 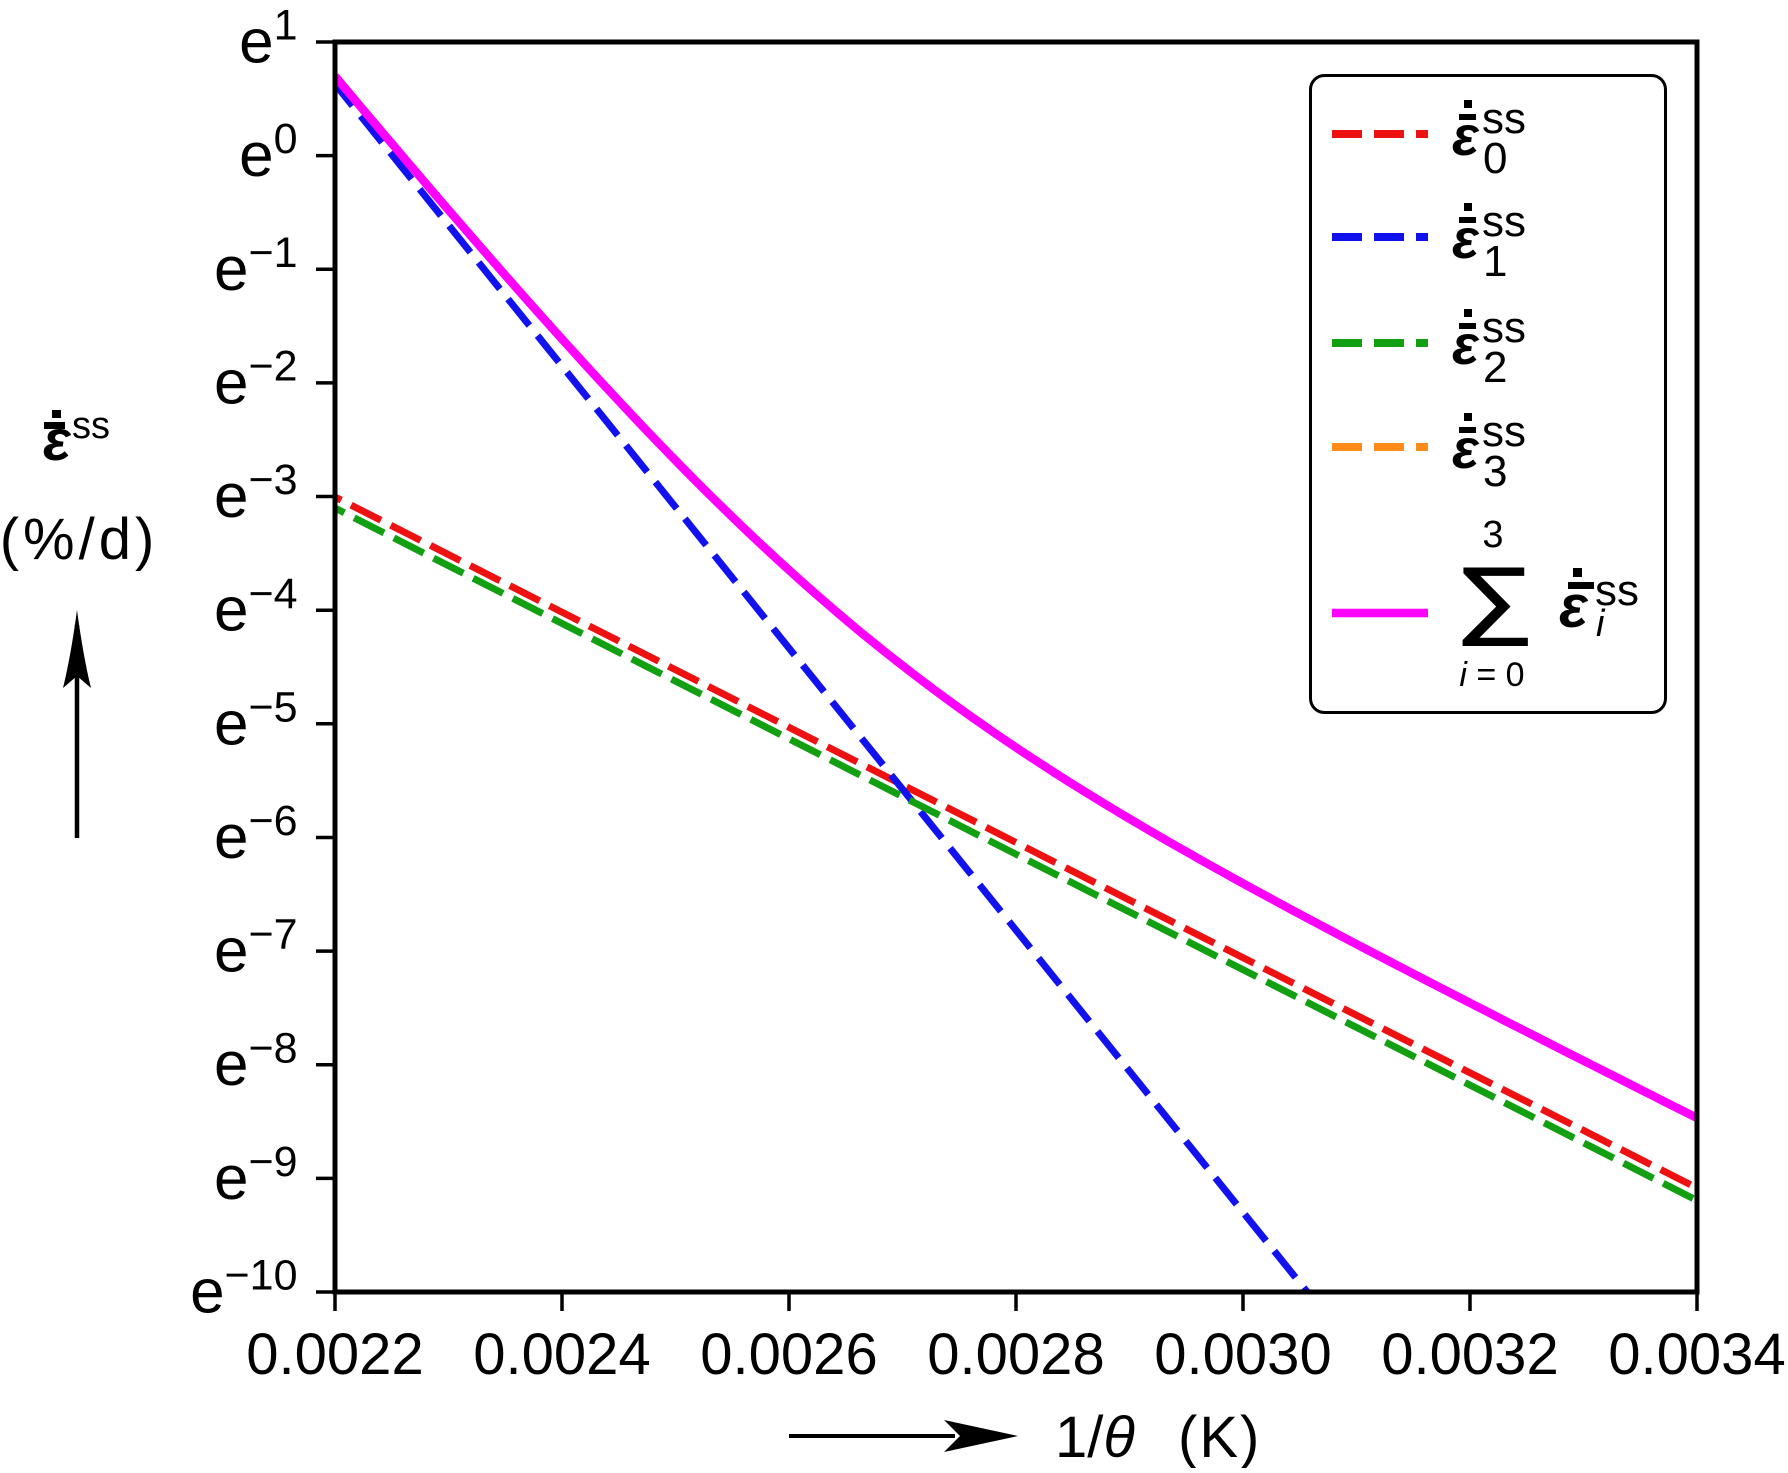 What do you see at coordinates (1219, 1436) in the screenshot?
I see `svg-text: (K)` at bounding box center [1219, 1436].